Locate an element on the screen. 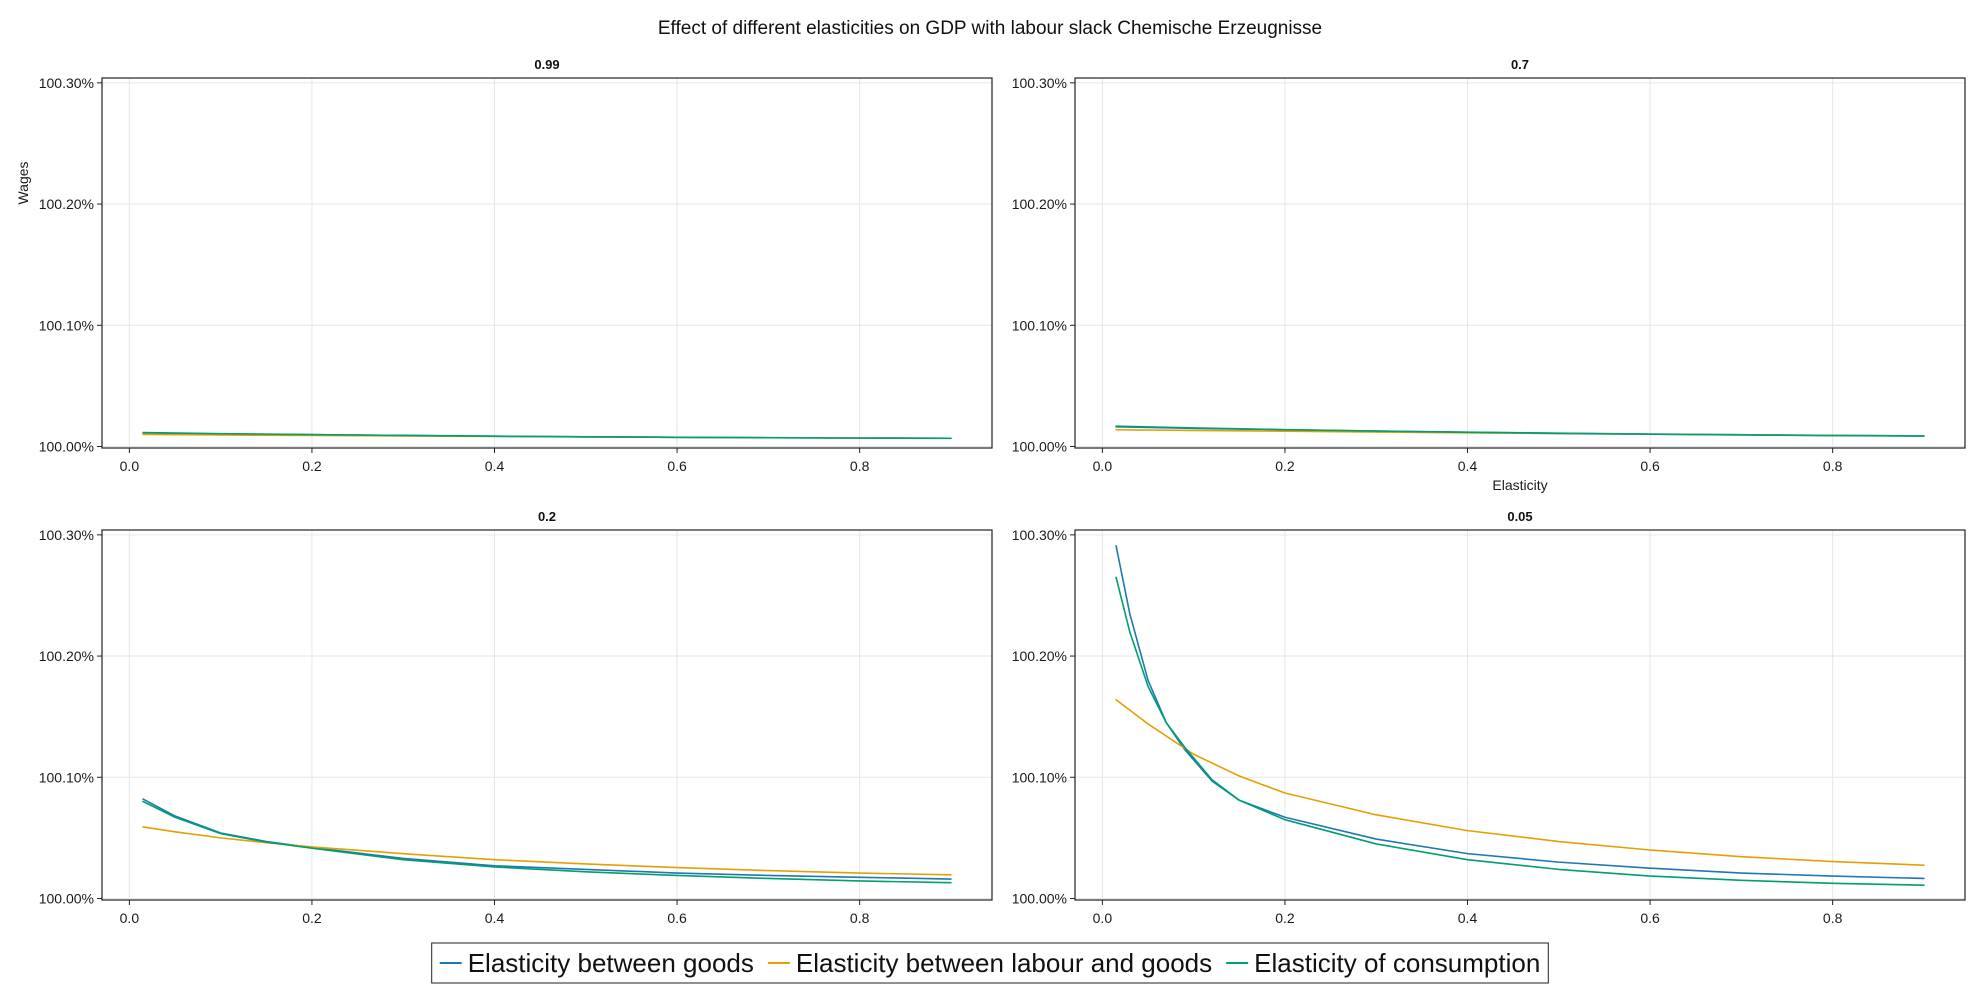  subplot-title: 0.7 is located at coordinates (1520, 64).